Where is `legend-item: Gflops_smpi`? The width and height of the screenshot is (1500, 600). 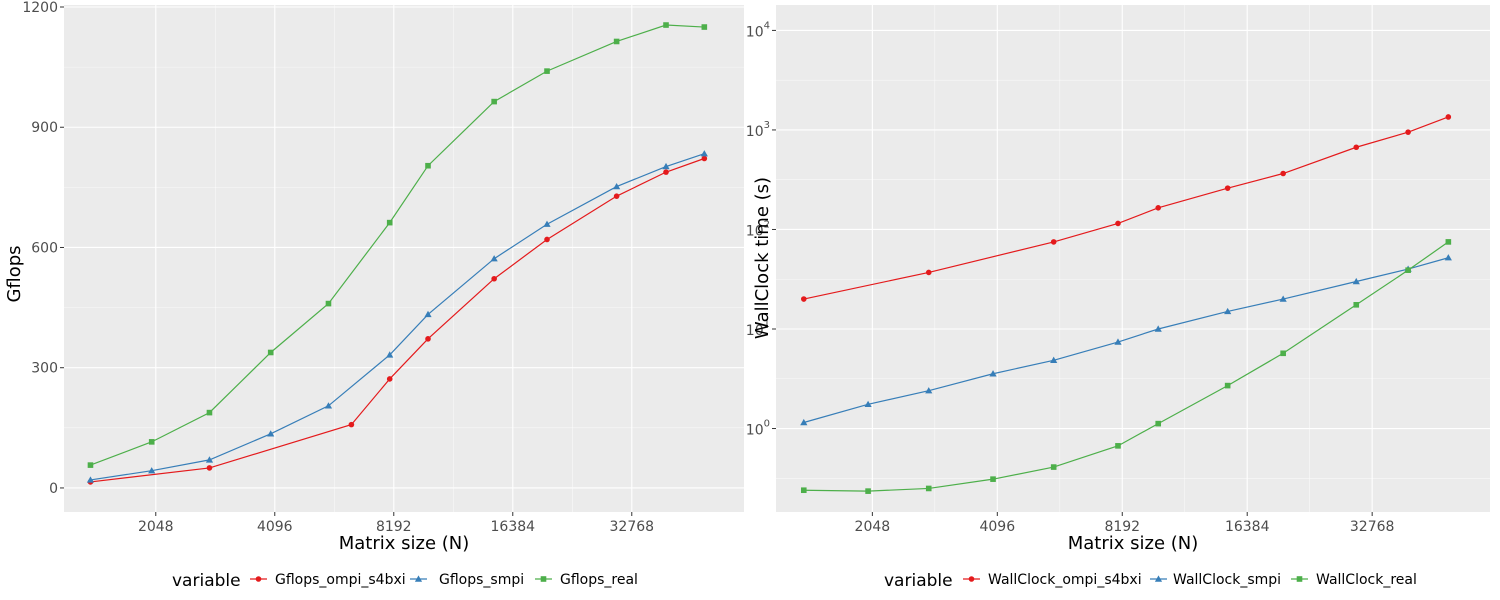
legend-item: Gflops_smpi is located at coordinates (467, 580).